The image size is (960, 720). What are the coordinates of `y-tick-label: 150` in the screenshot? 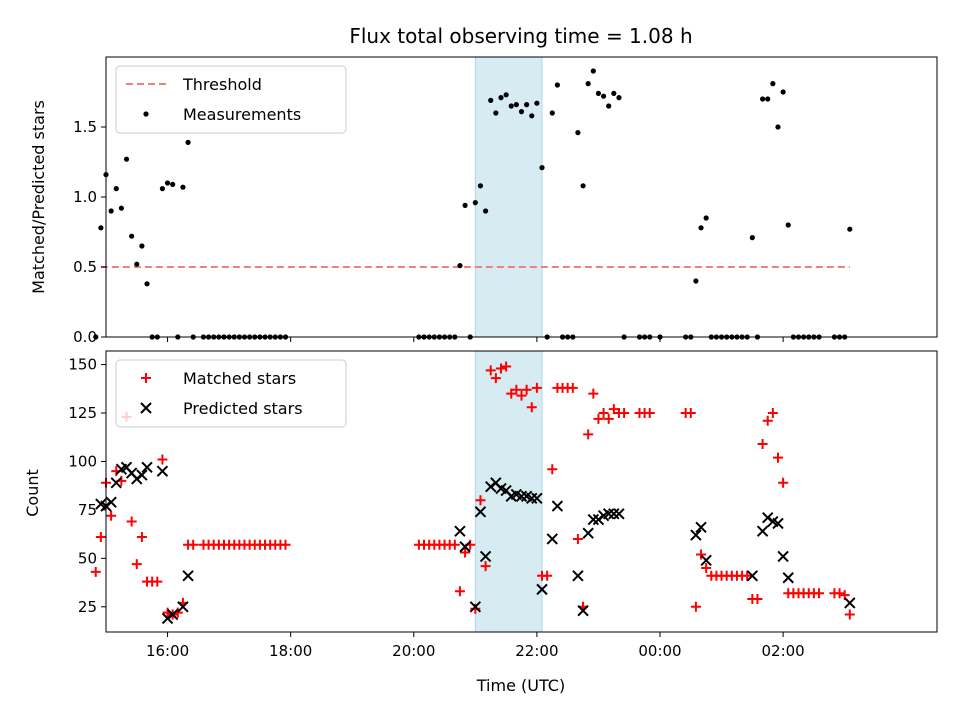 It's located at (82, 365).